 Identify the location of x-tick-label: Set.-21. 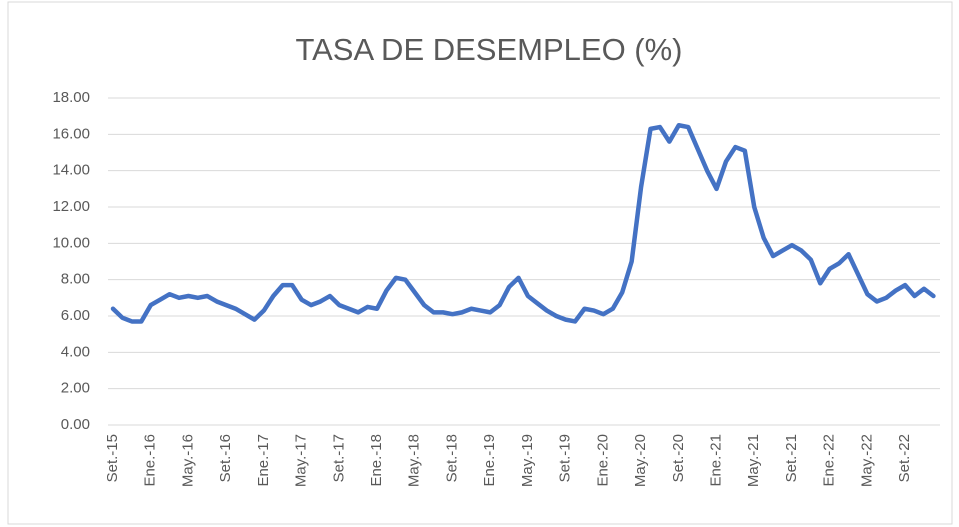
(791, 458).